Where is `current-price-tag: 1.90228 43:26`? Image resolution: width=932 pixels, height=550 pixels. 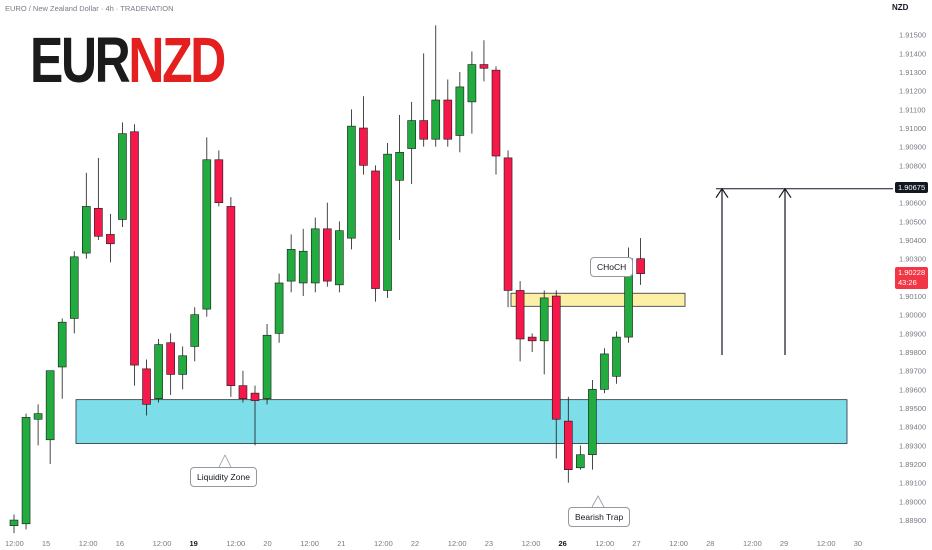 current-price-tag: 1.90228 43:26 is located at coordinates (912, 278).